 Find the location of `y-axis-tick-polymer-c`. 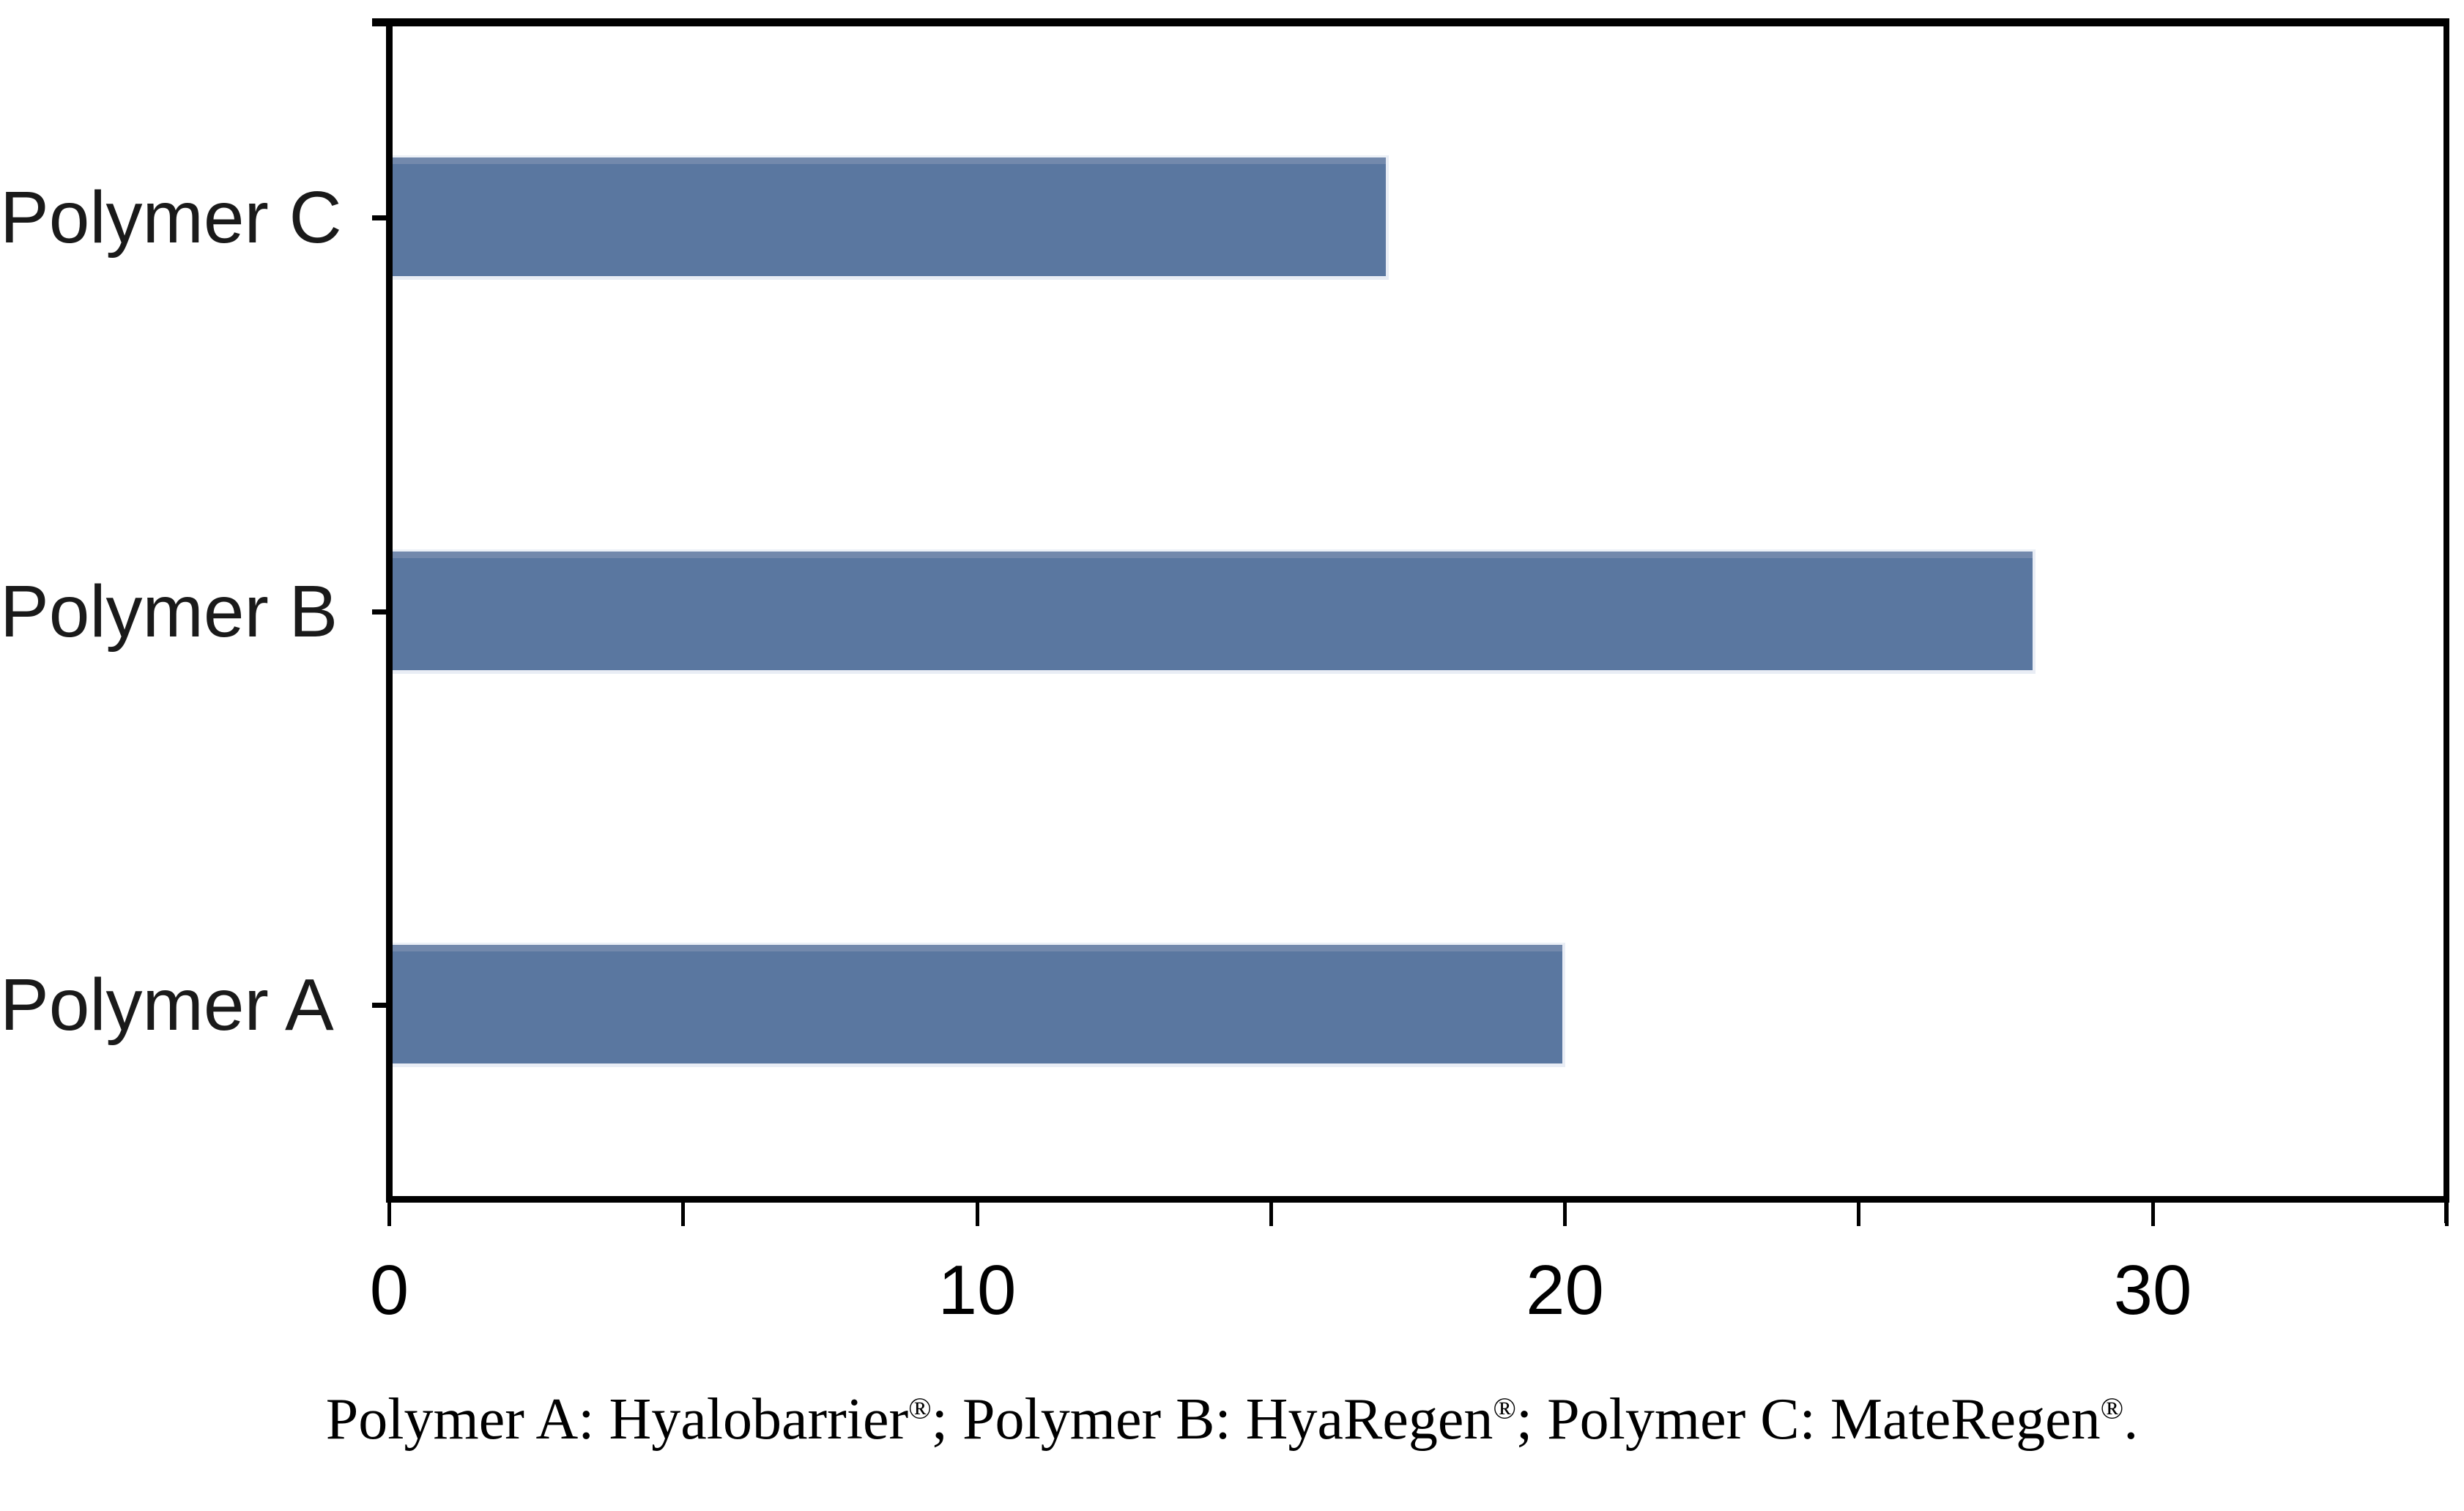

y-axis-tick-polymer-c is located at coordinates (382, 217).